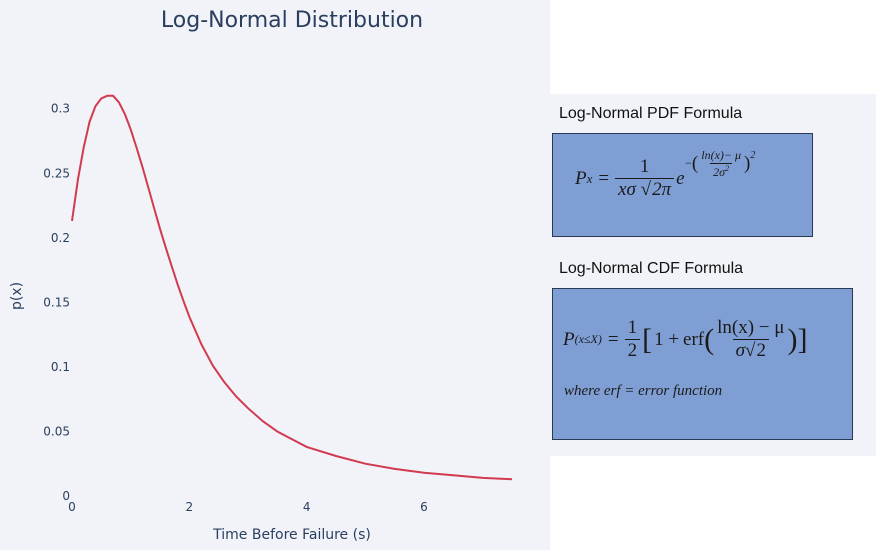 The height and width of the screenshot is (550, 876). What do you see at coordinates (644, 166) in the screenshot?
I see `pdf-numerator: 1` at bounding box center [644, 166].